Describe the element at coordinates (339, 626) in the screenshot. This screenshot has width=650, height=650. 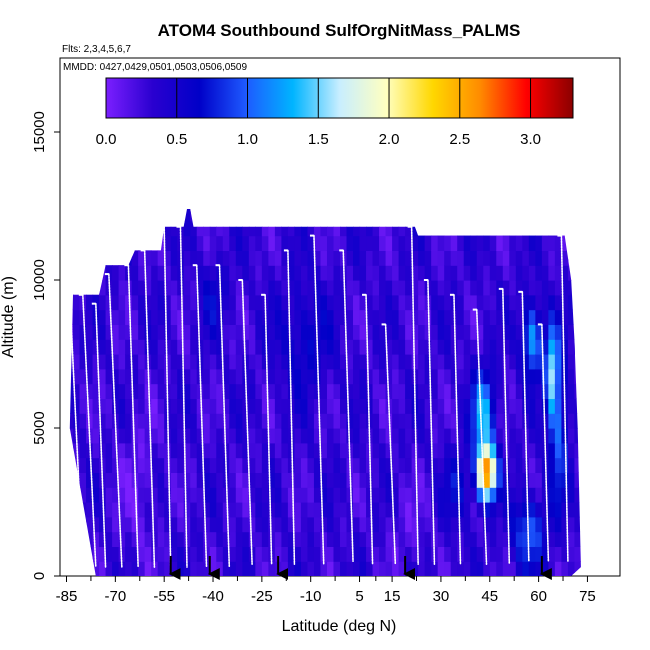
I see `x-axis-label: Latitude (deg N)` at that location.